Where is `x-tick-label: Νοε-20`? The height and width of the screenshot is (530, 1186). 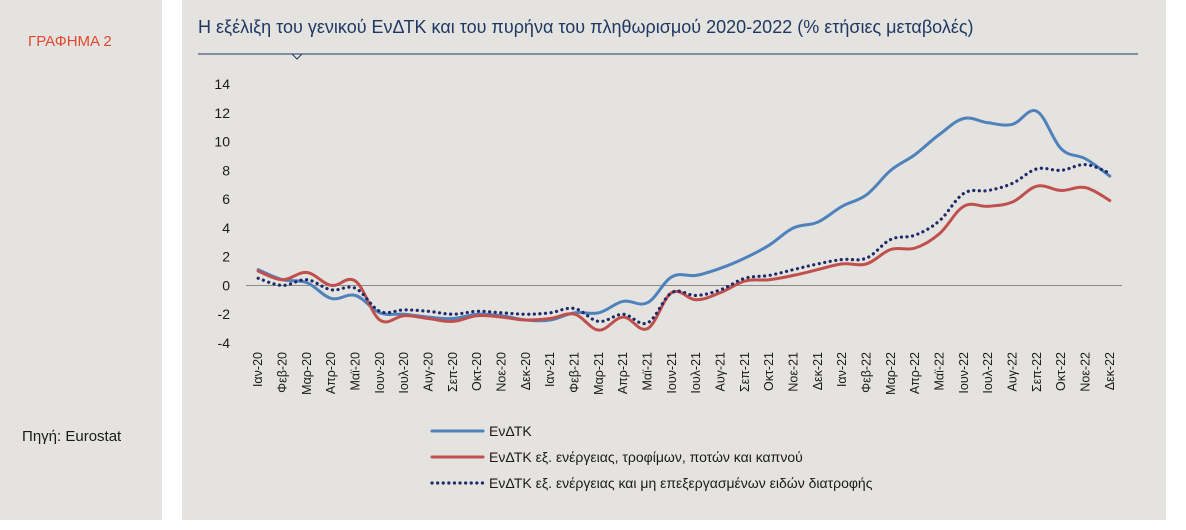 x-tick-label: Νοε-20 is located at coordinates (502, 372).